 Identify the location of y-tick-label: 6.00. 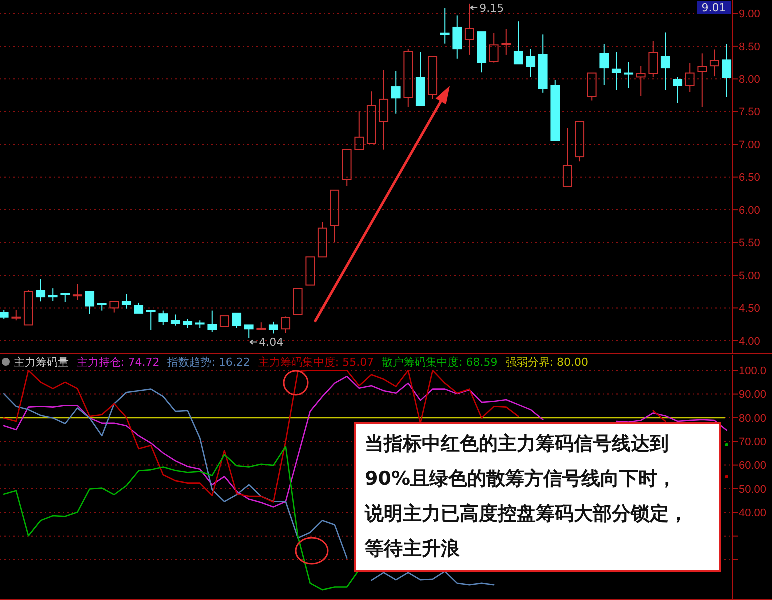
(749, 210).